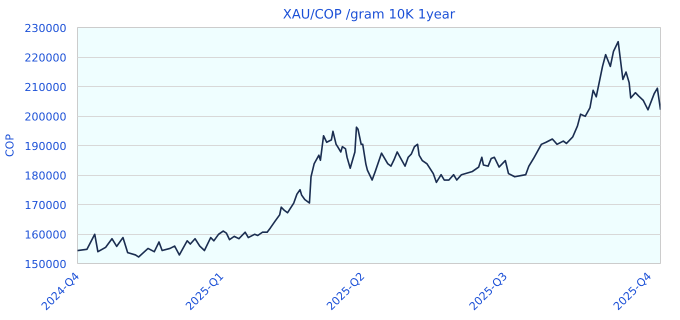  What do you see at coordinates (45, 146) in the screenshot?
I see `y-tick-label: 190000` at bounding box center [45, 146].